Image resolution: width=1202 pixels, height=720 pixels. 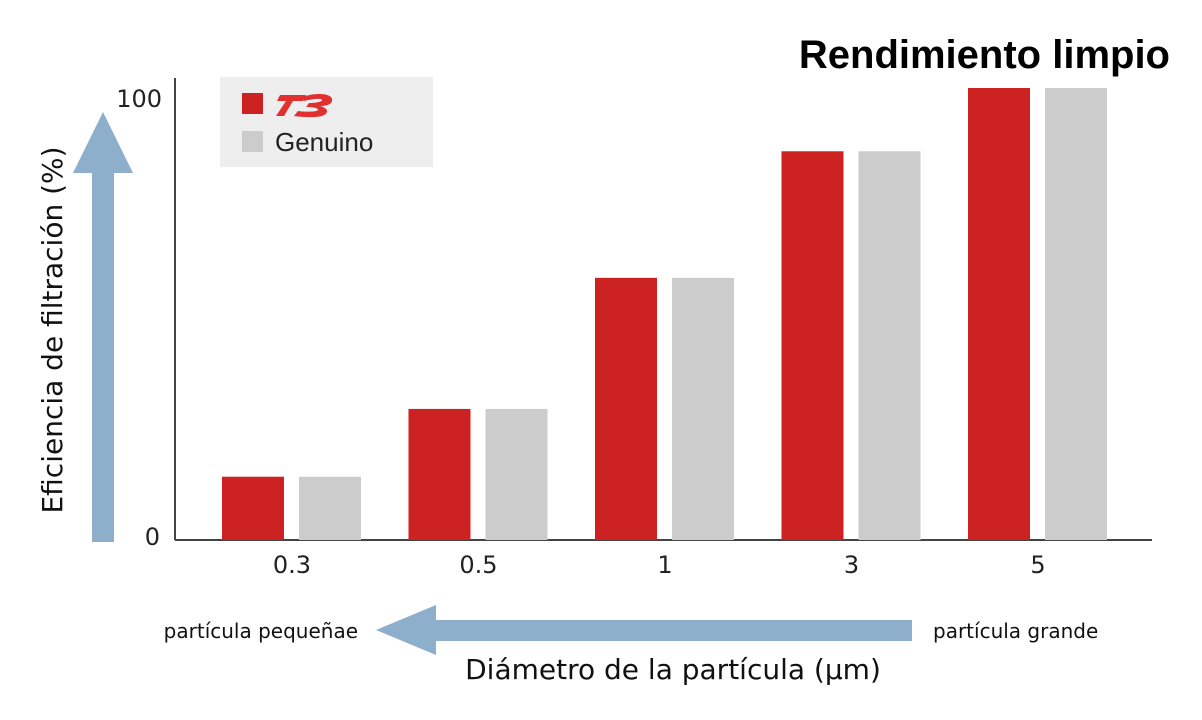 I want to click on bar-series-2-0.5, so click(x=516, y=474).